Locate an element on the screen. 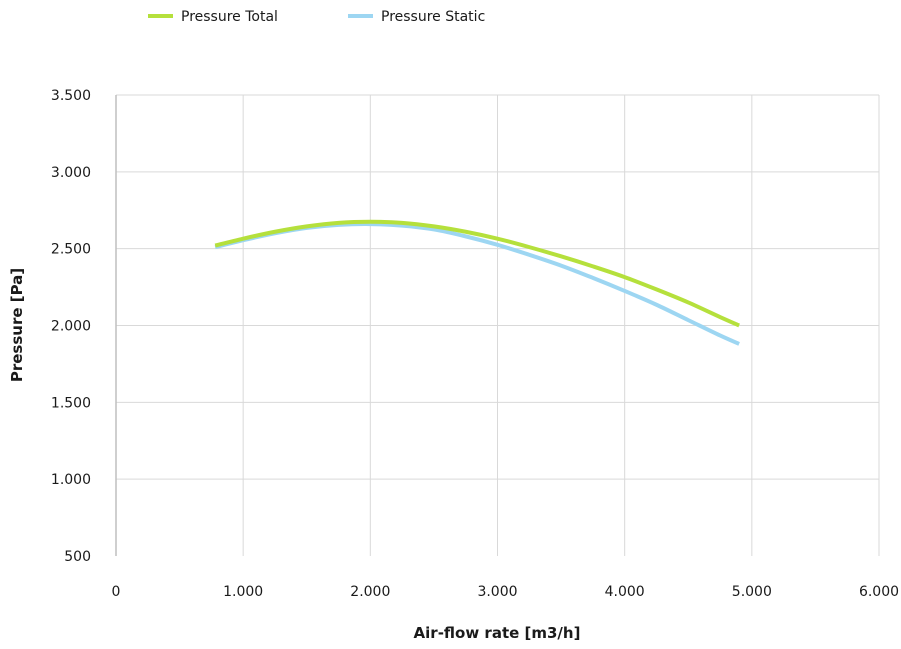  y-tick-label: 1.500 is located at coordinates (71, 403).